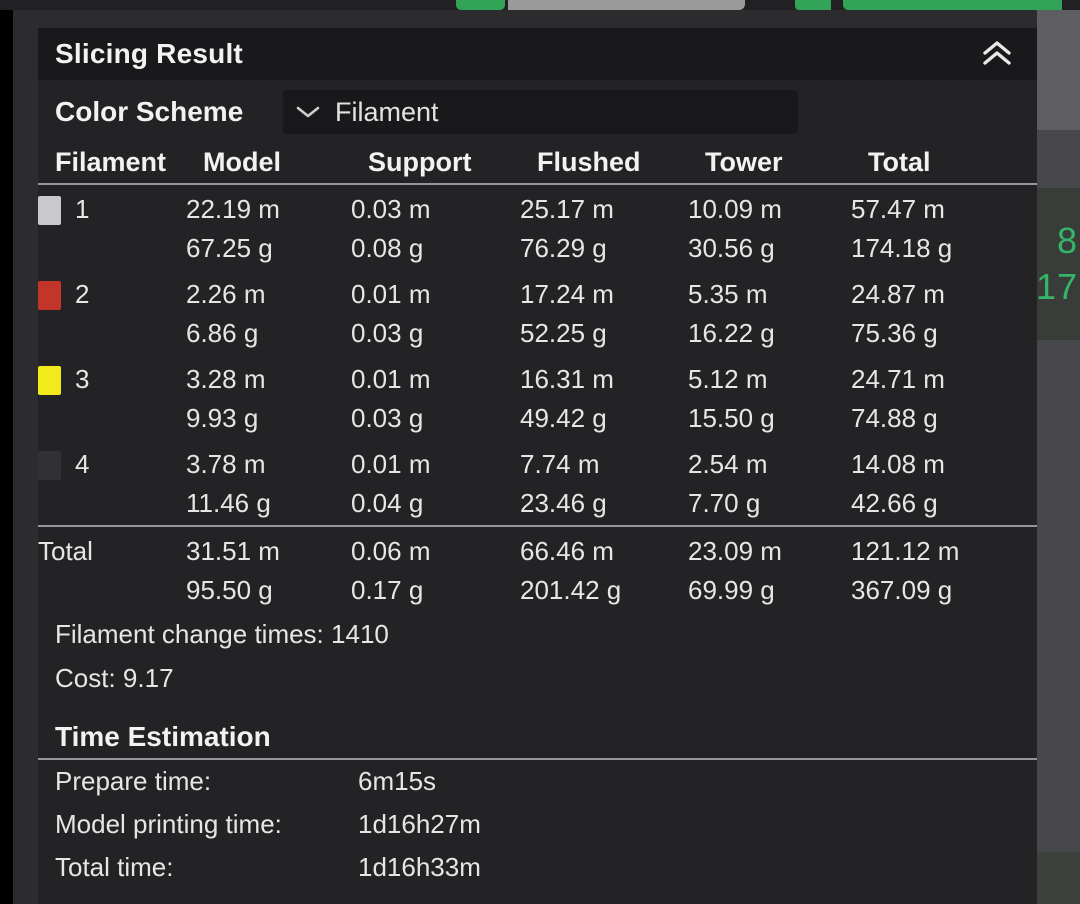 This screenshot has width=1080, height=904. What do you see at coordinates (731, 333) in the screenshot?
I see `tower-weight: 16.22 g` at bounding box center [731, 333].